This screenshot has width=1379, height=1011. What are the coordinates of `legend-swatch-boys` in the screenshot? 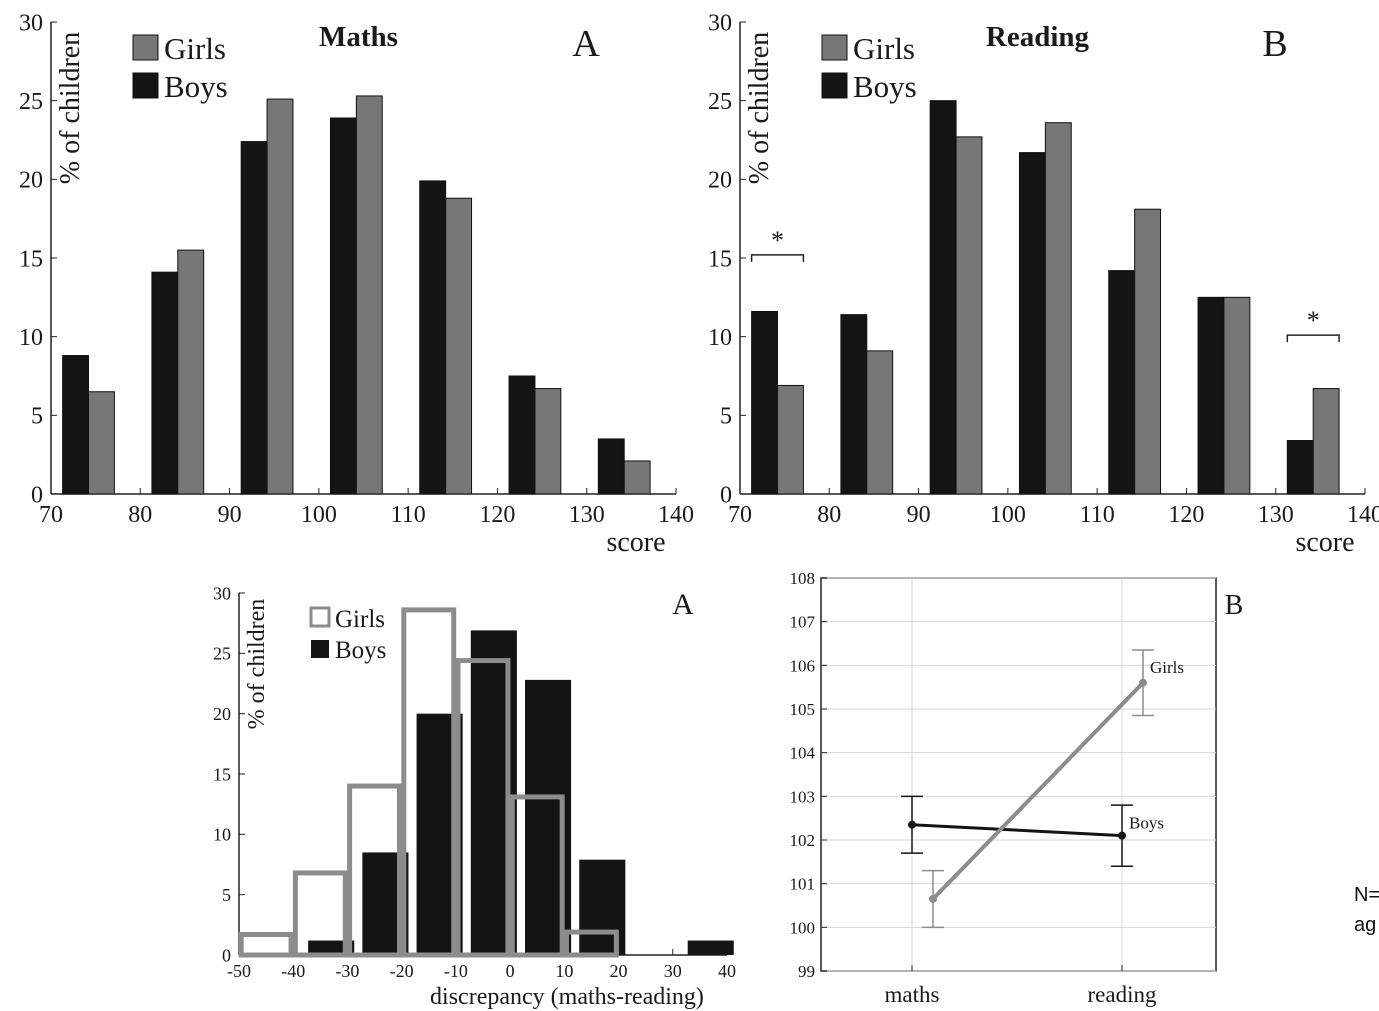 It's located at (145, 85).